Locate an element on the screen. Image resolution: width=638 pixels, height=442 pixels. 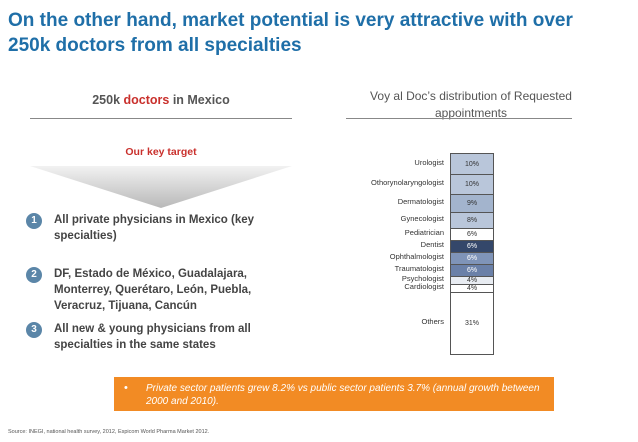
category-label: Pediatrician is located at coordinates (424, 232).